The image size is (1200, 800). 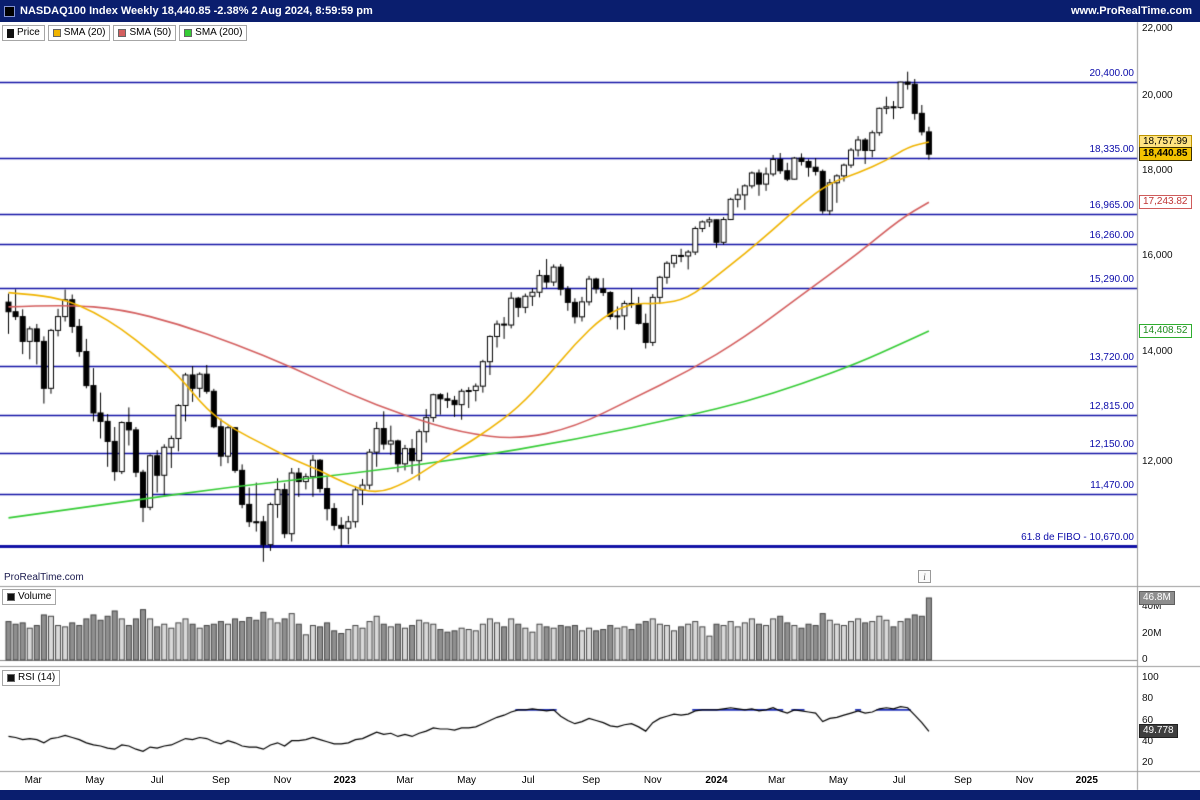 What do you see at coordinates (150, 32) in the screenshot?
I see `legend-sma50-label: SMA (50)` at bounding box center [150, 32].